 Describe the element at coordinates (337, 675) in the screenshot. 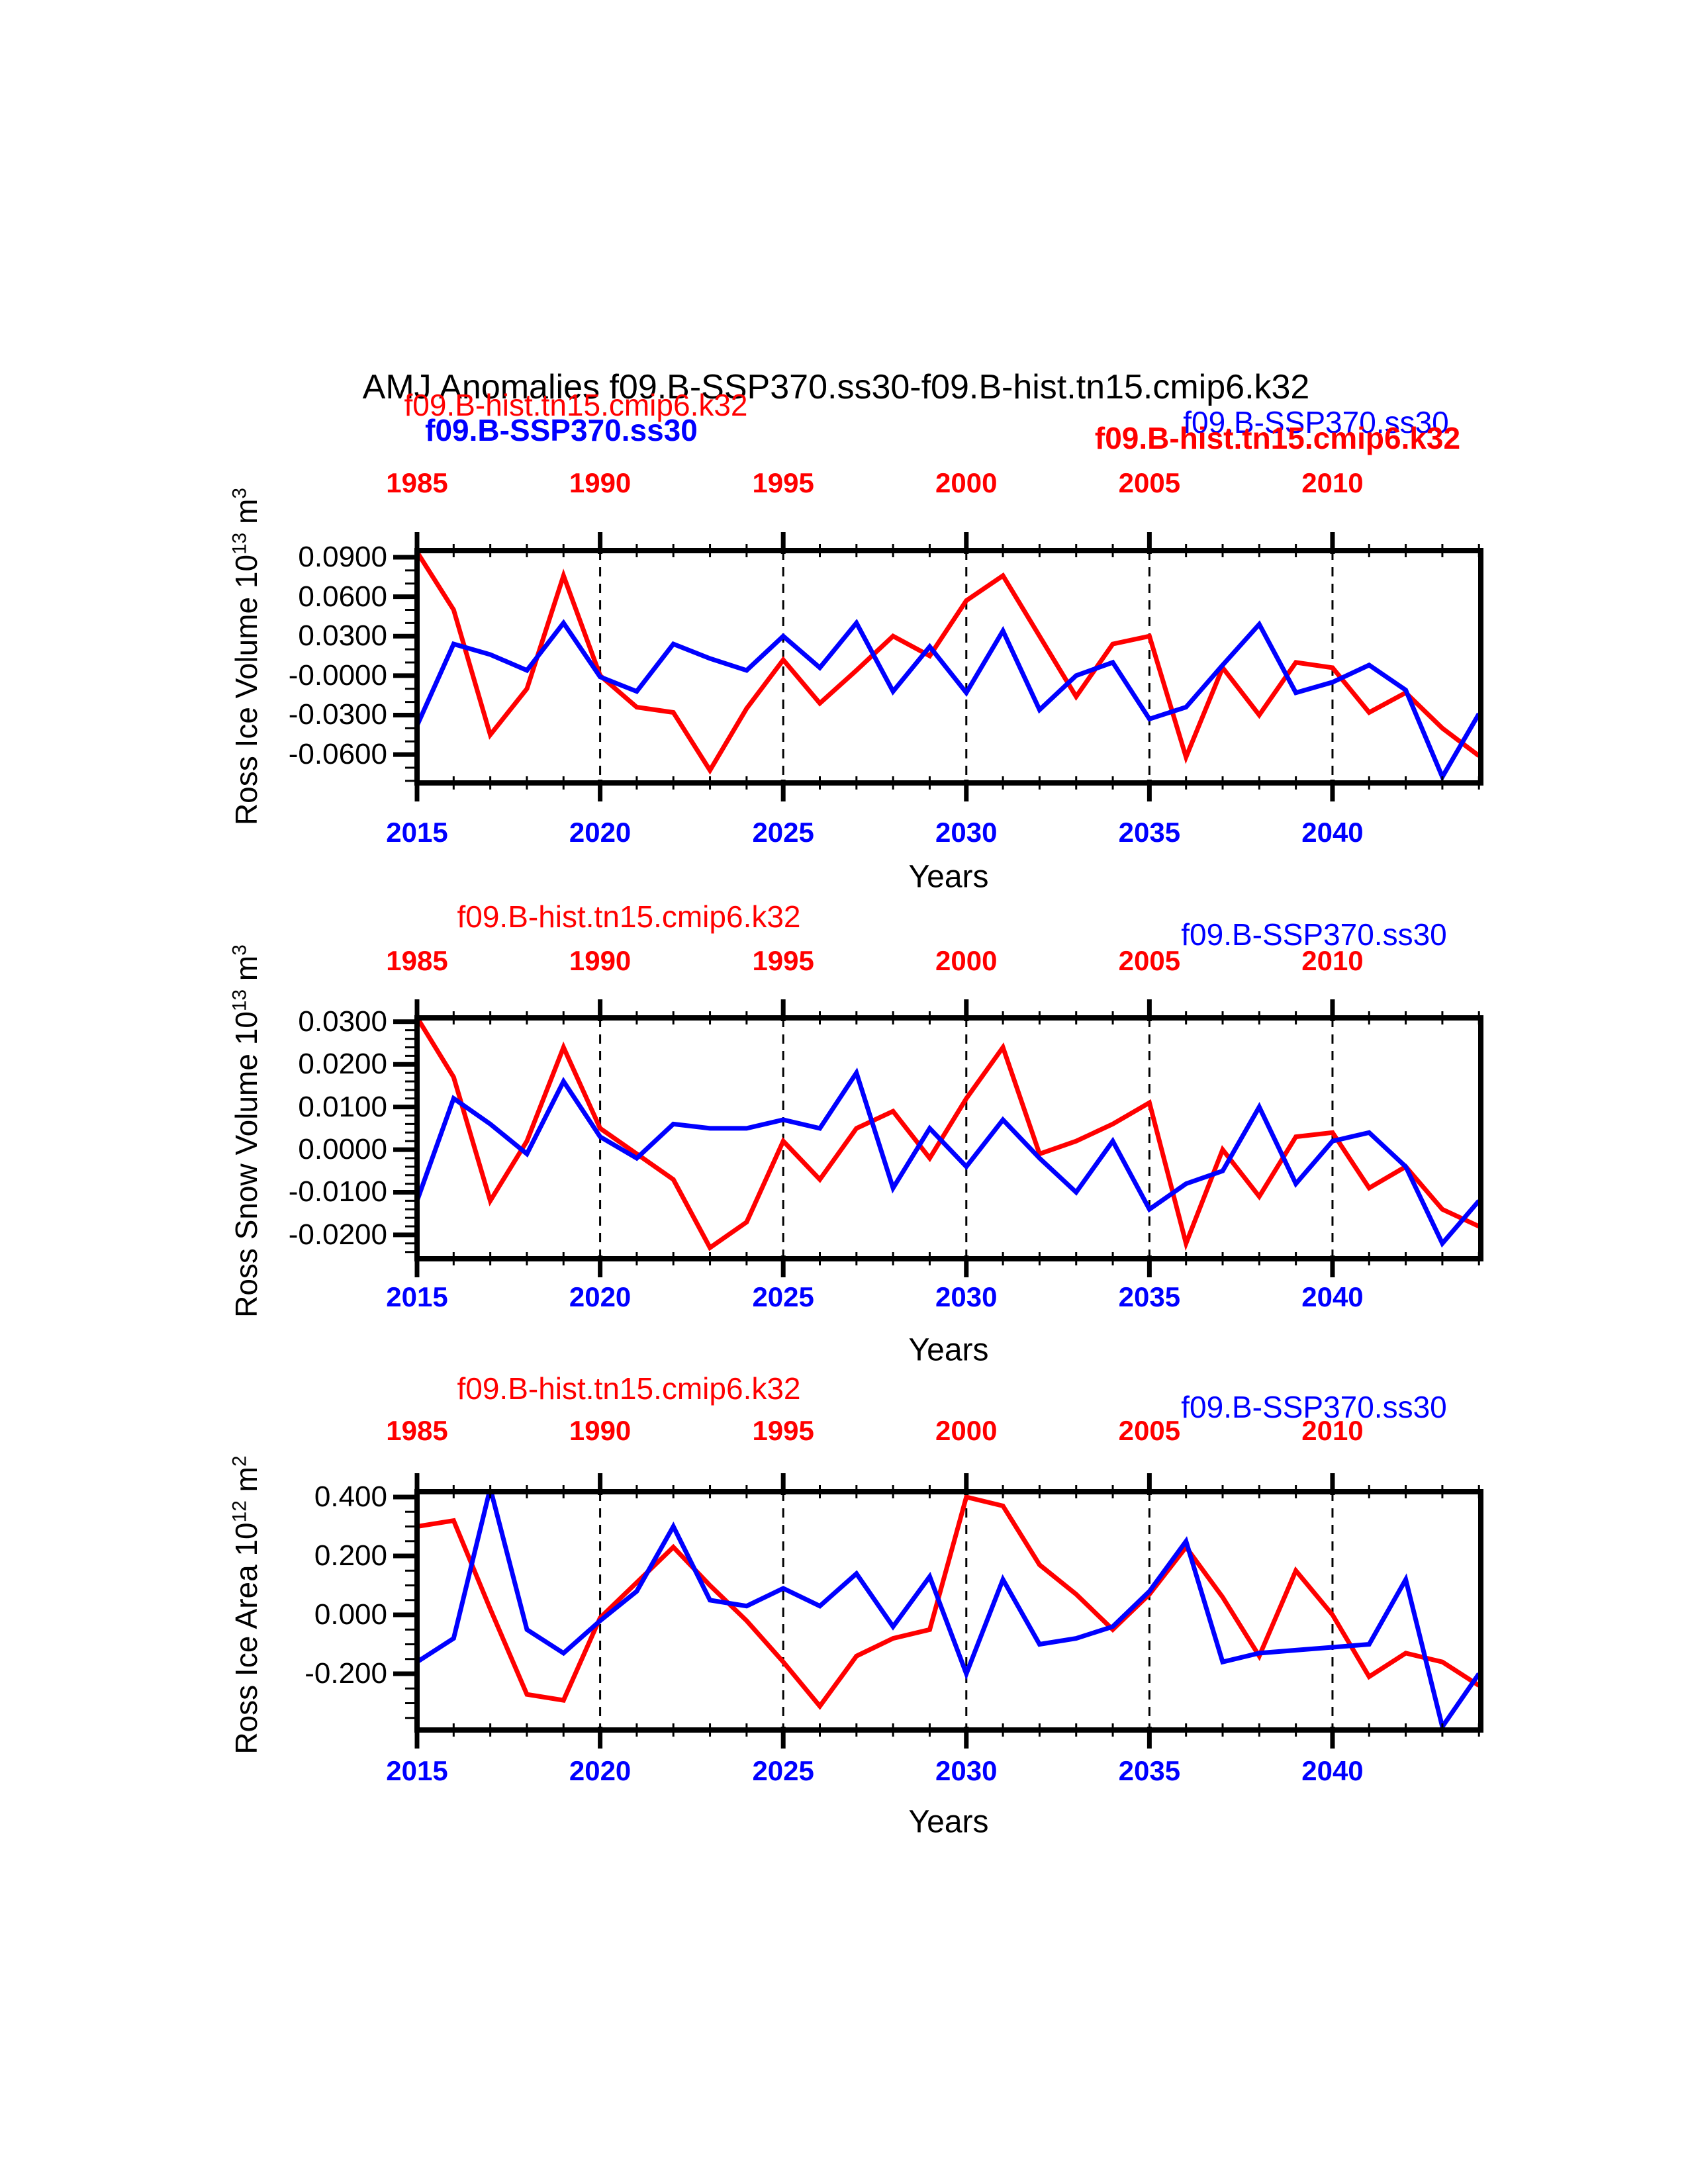

I see `y-tick-label: -0.0000` at that location.